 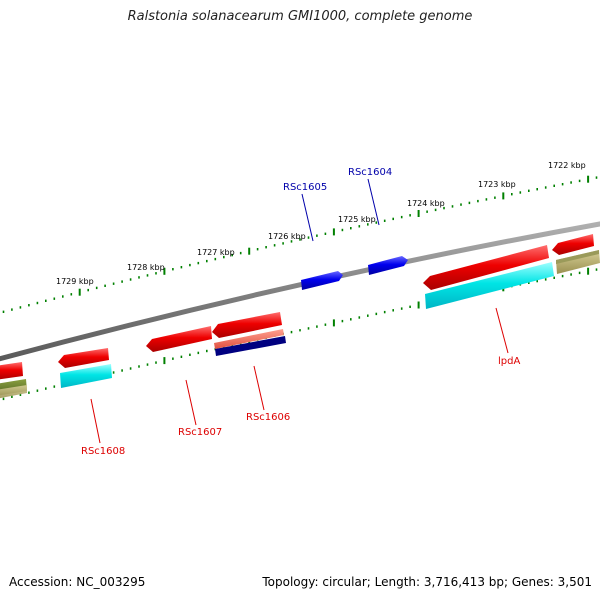 What do you see at coordinates (305, 187) in the screenshot?
I see `gene-label-rsc1605: RSc1605` at bounding box center [305, 187].